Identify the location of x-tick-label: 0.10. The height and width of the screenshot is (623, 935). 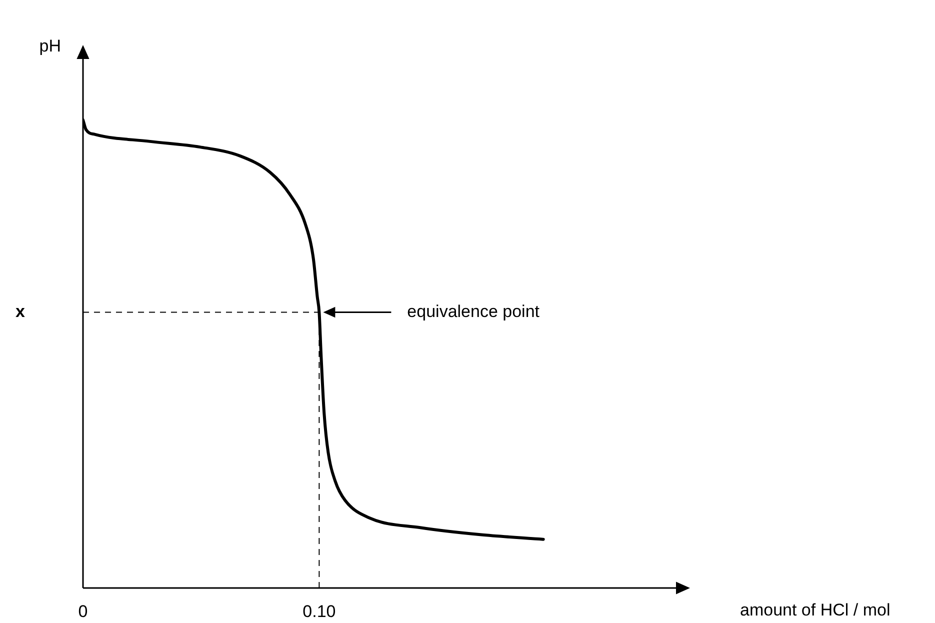
(319, 611).